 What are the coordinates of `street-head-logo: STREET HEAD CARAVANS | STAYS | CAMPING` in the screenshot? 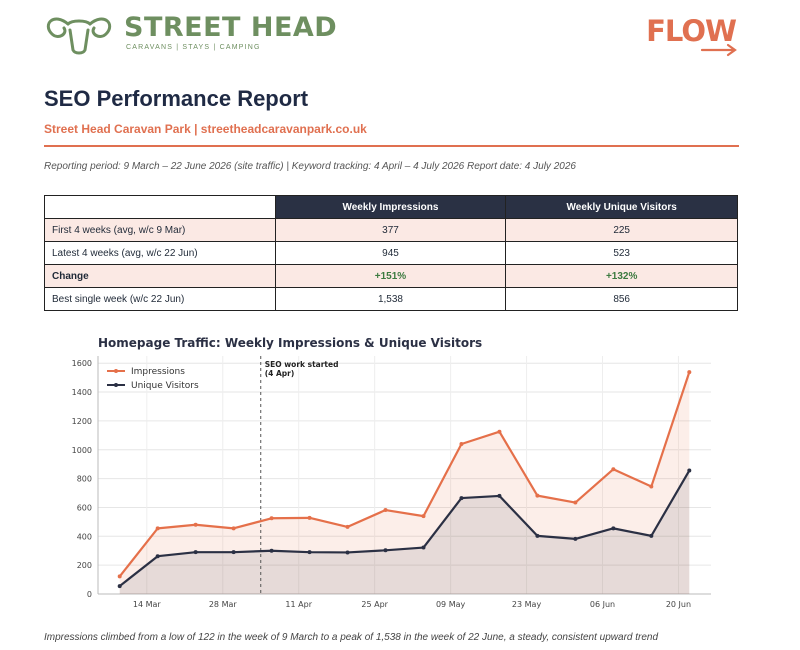 It's located at (190, 33).